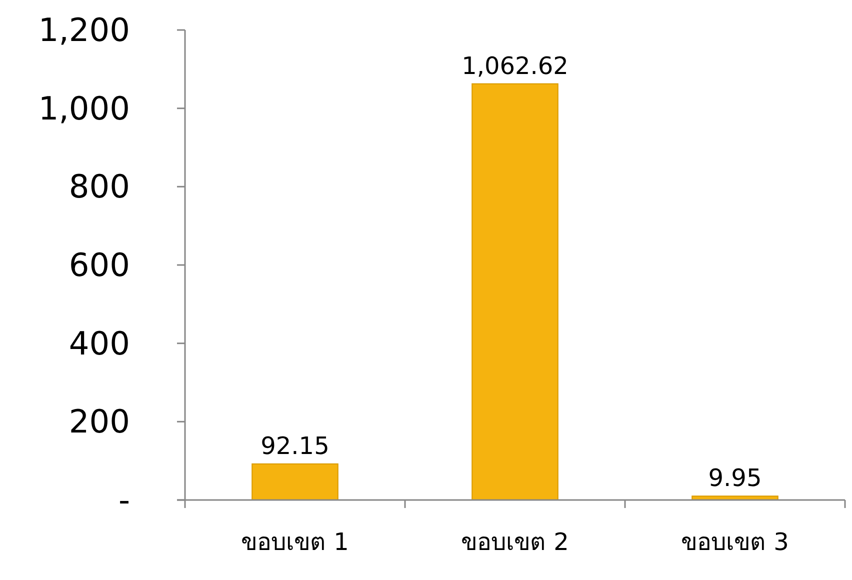 This screenshot has width=852, height=580. Describe the element at coordinates (99, 265) in the screenshot. I see `y-tick-label: 600` at that location.